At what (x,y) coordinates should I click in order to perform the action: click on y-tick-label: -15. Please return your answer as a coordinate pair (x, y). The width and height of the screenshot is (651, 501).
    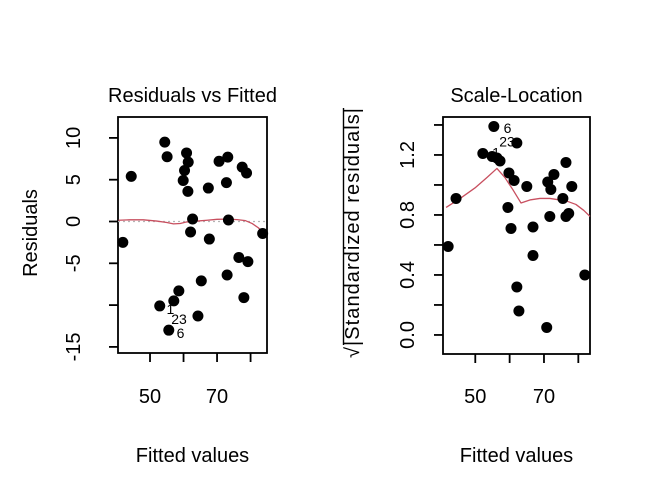
    Looking at the image, I should click on (74, 346).